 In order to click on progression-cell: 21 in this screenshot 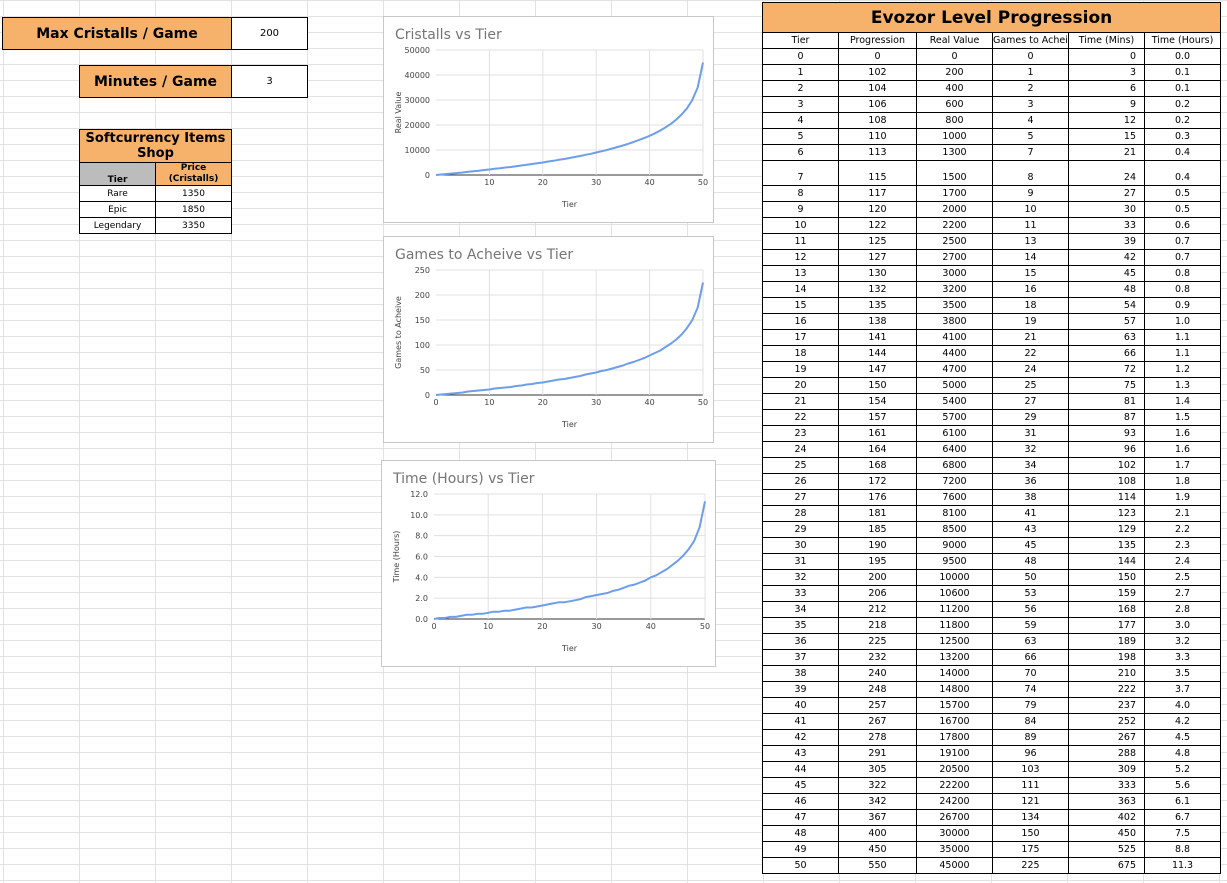, I will do `click(1106, 152)`.